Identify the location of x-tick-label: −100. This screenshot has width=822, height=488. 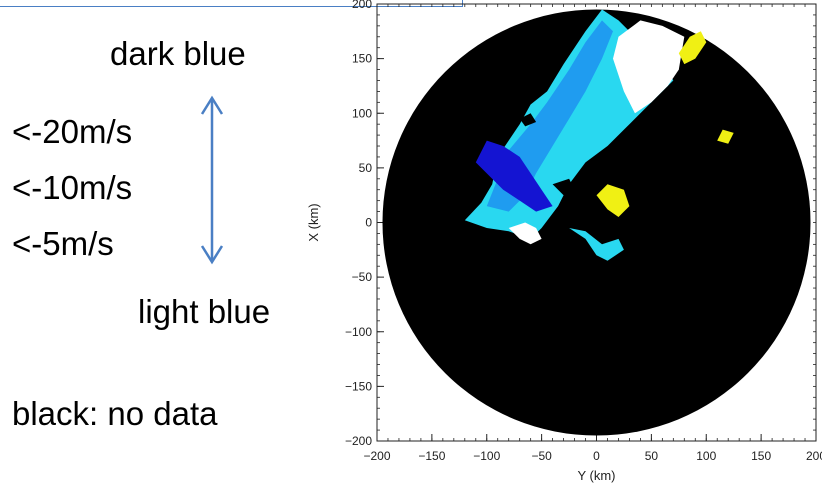
(486, 456).